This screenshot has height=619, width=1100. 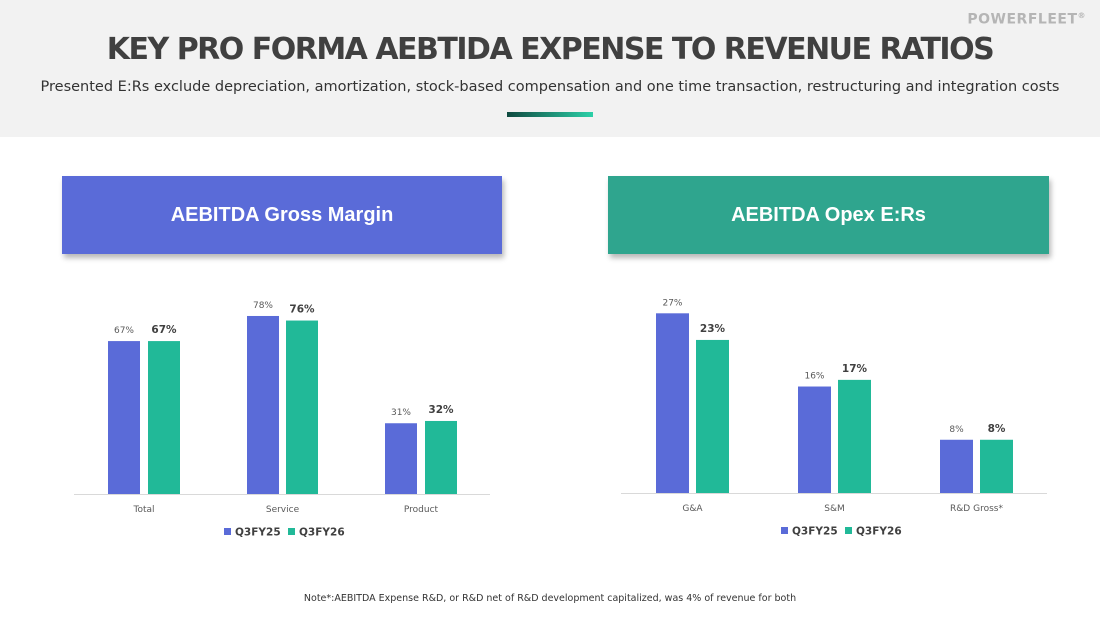 I want to click on gross-margin-data-label-q3fy25-2: 78%, so click(x=263, y=306).